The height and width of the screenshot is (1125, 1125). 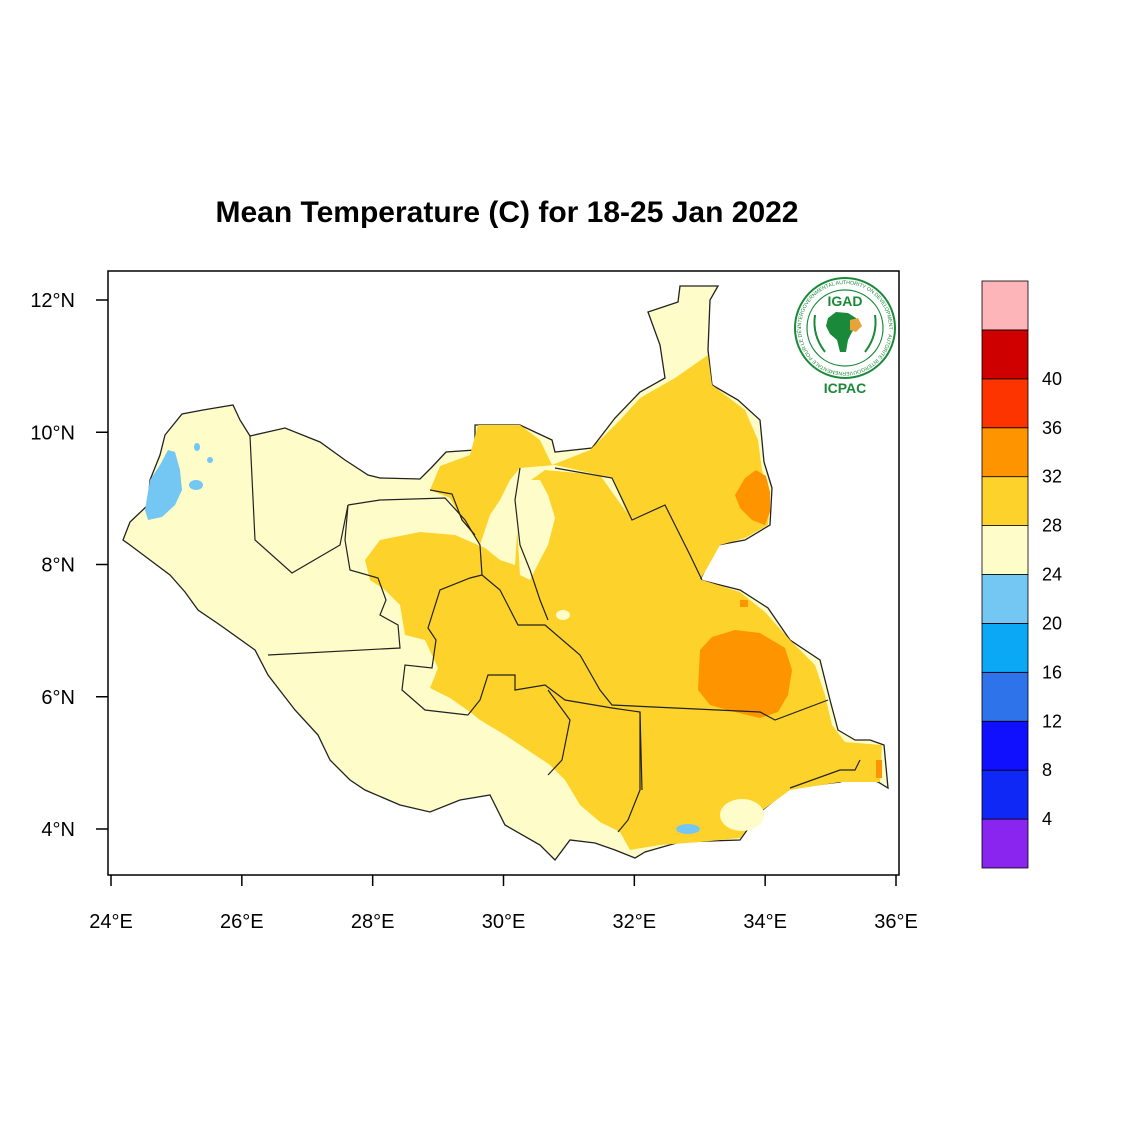 What do you see at coordinates (58, 698) in the screenshot?
I see `y-tick-label: 6°N` at bounding box center [58, 698].